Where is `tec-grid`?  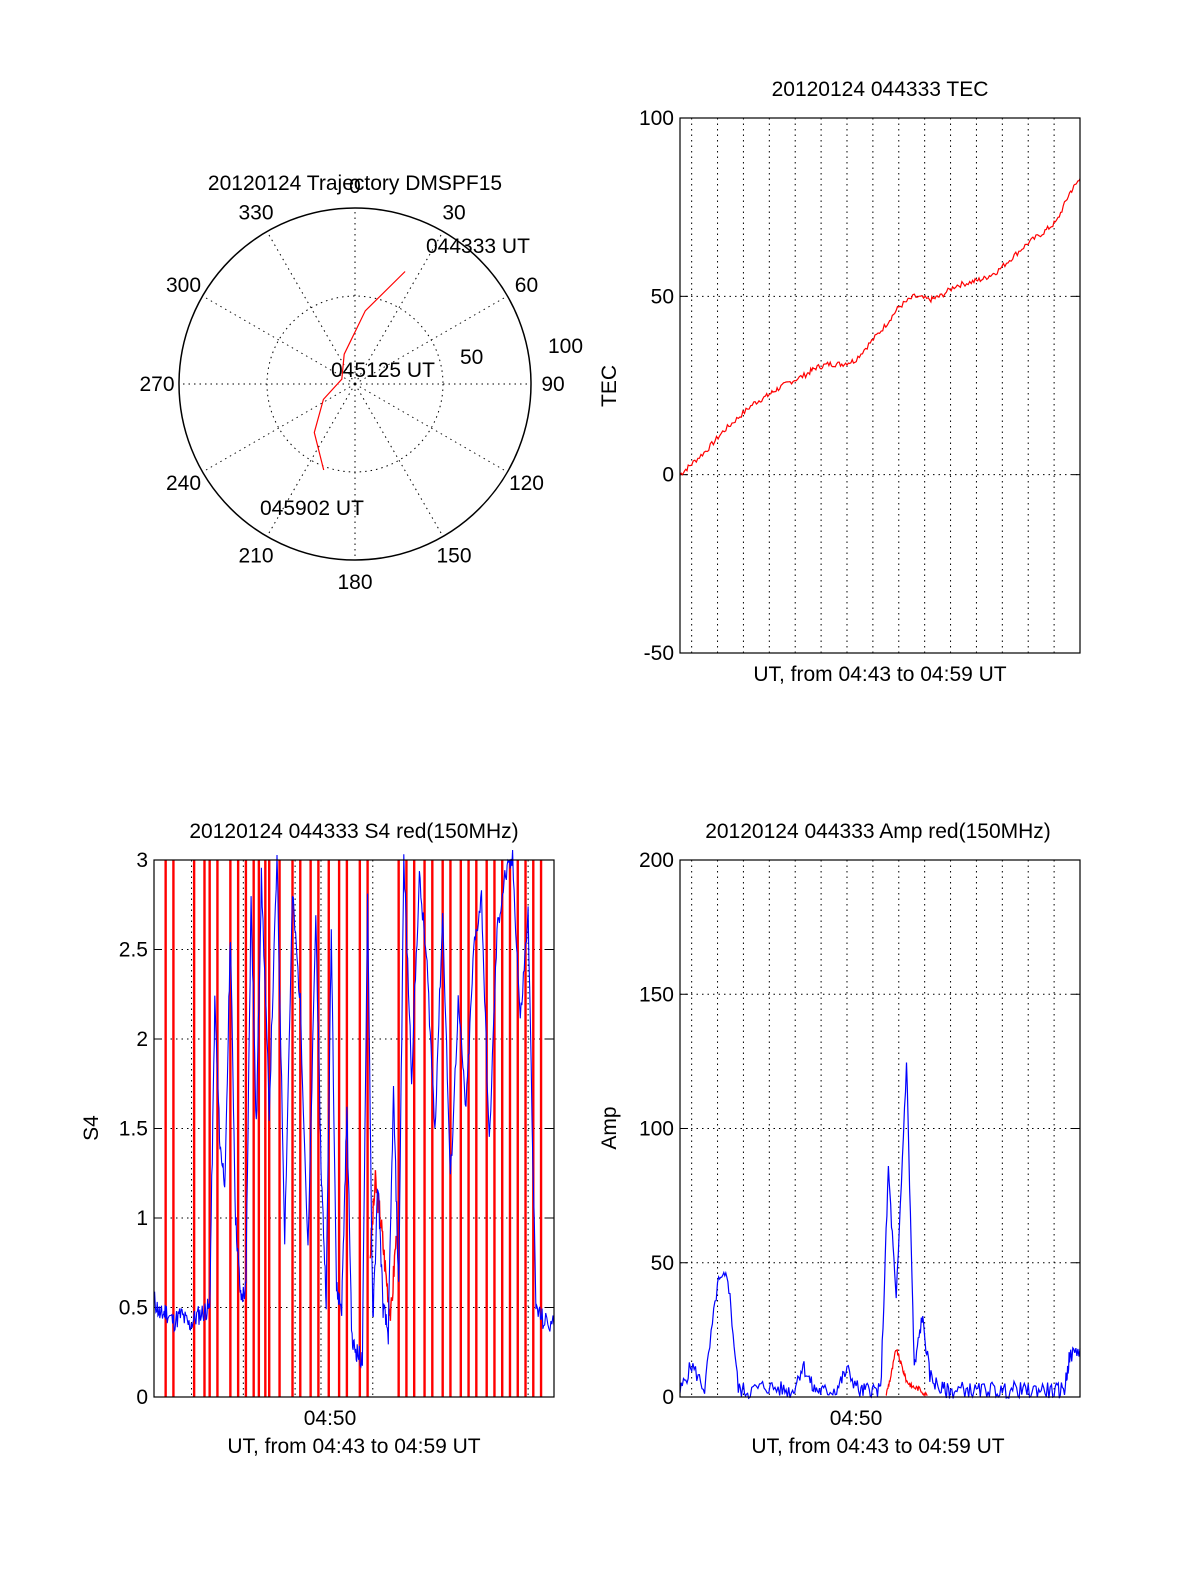 tec-grid is located at coordinates (880, 385).